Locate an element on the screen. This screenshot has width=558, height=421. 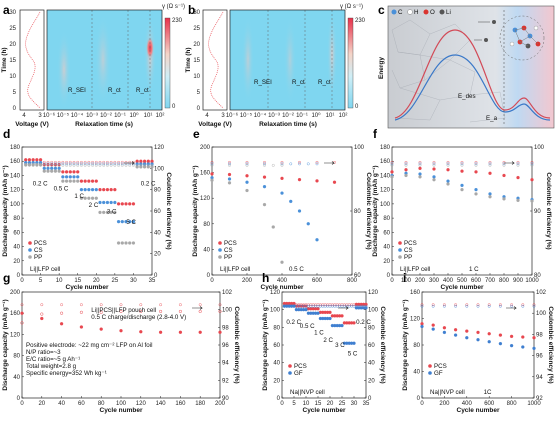
y-right-tick-label: 102 is located at coordinates (227, 293).